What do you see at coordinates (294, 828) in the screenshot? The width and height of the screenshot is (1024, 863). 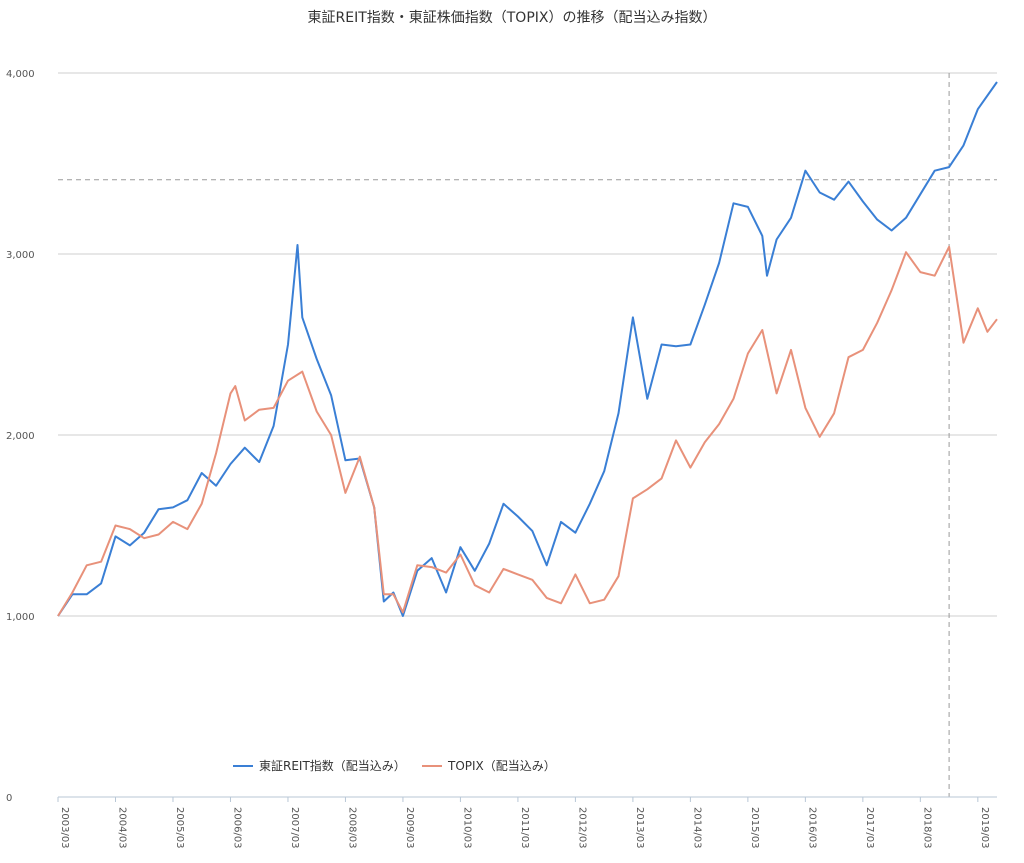 I see `x-tick-label: 2007/03` at bounding box center [294, 828].